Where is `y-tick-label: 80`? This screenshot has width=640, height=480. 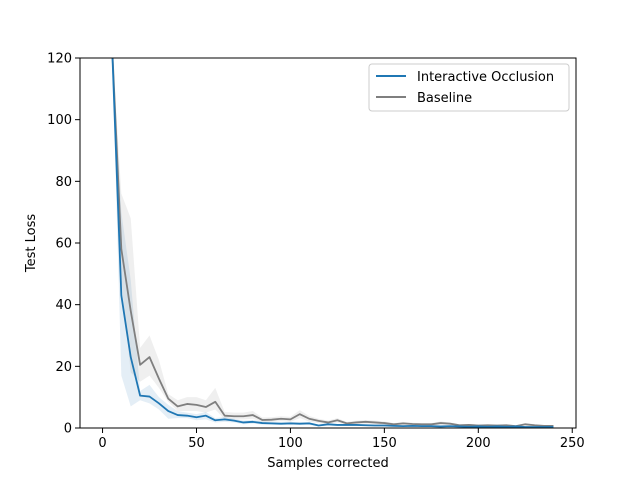
y-tick-label: 80 is located at coordinates (63, 182).